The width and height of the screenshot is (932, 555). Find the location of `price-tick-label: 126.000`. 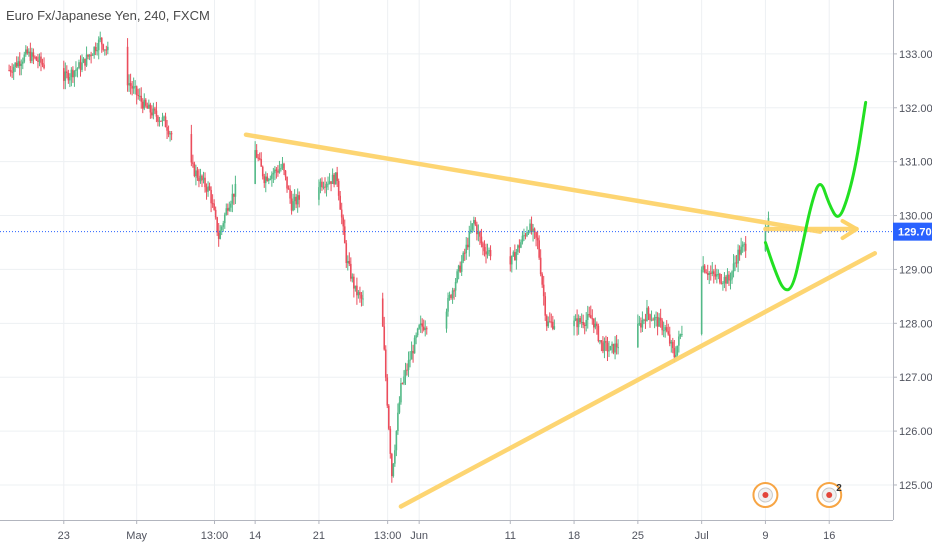

price-tick-label: 126.000 is located at coordinates (915, 432).